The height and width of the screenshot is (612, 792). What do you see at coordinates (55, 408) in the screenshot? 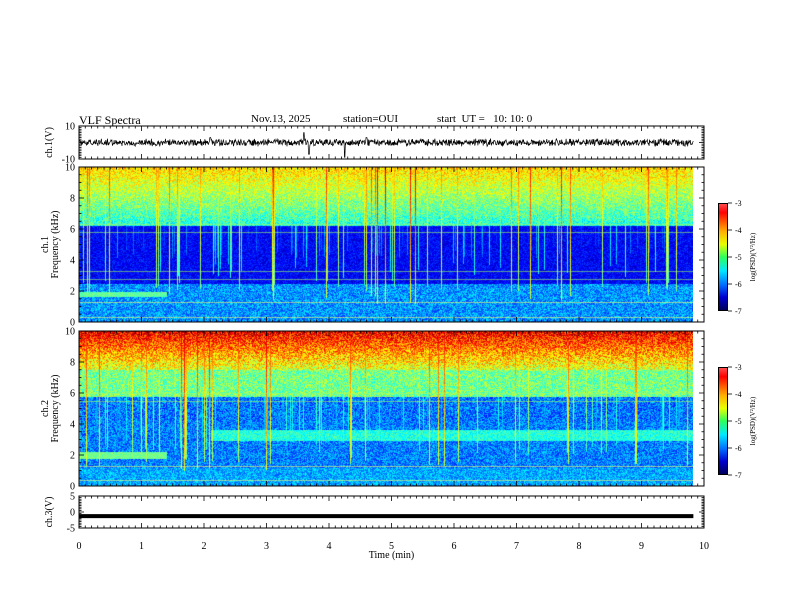
I see `ch2-spec-ylabel-line: Frequency (kHz)` at bounding box center [55, 408].